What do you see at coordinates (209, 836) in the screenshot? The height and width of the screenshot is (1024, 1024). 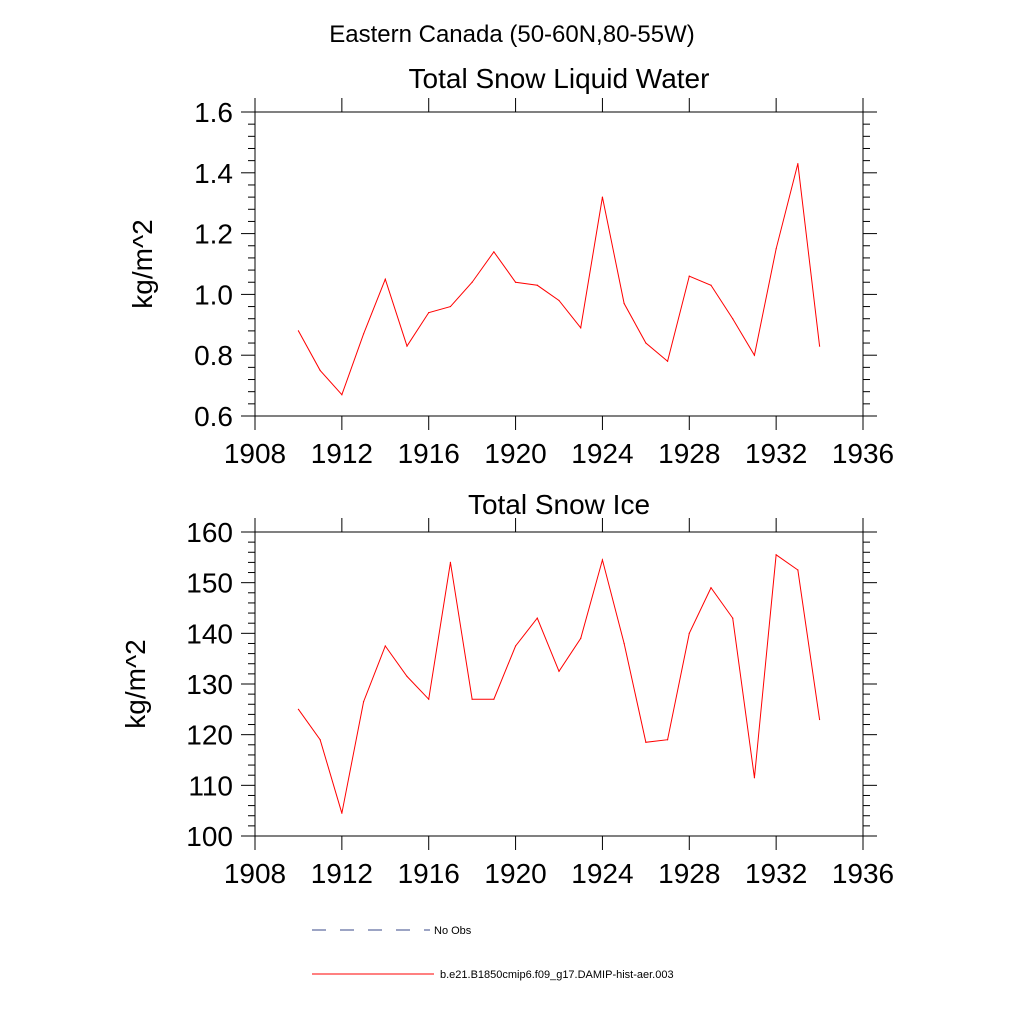 I see `y-tick-label: 100` at bounding box center [209, 836].